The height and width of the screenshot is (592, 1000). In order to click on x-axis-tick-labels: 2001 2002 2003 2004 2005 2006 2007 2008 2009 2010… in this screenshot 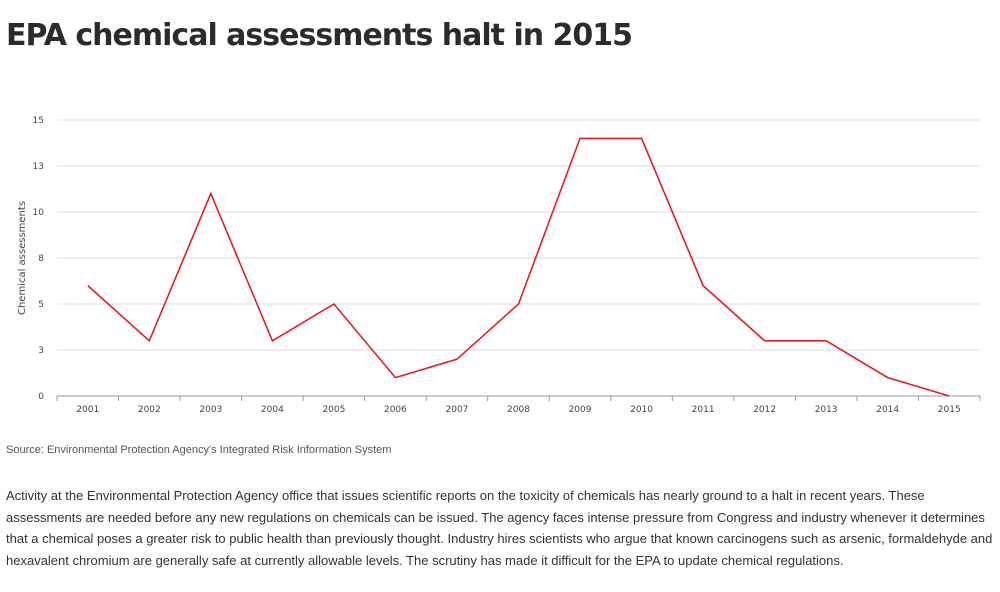, I will do `click(518, 410)`.